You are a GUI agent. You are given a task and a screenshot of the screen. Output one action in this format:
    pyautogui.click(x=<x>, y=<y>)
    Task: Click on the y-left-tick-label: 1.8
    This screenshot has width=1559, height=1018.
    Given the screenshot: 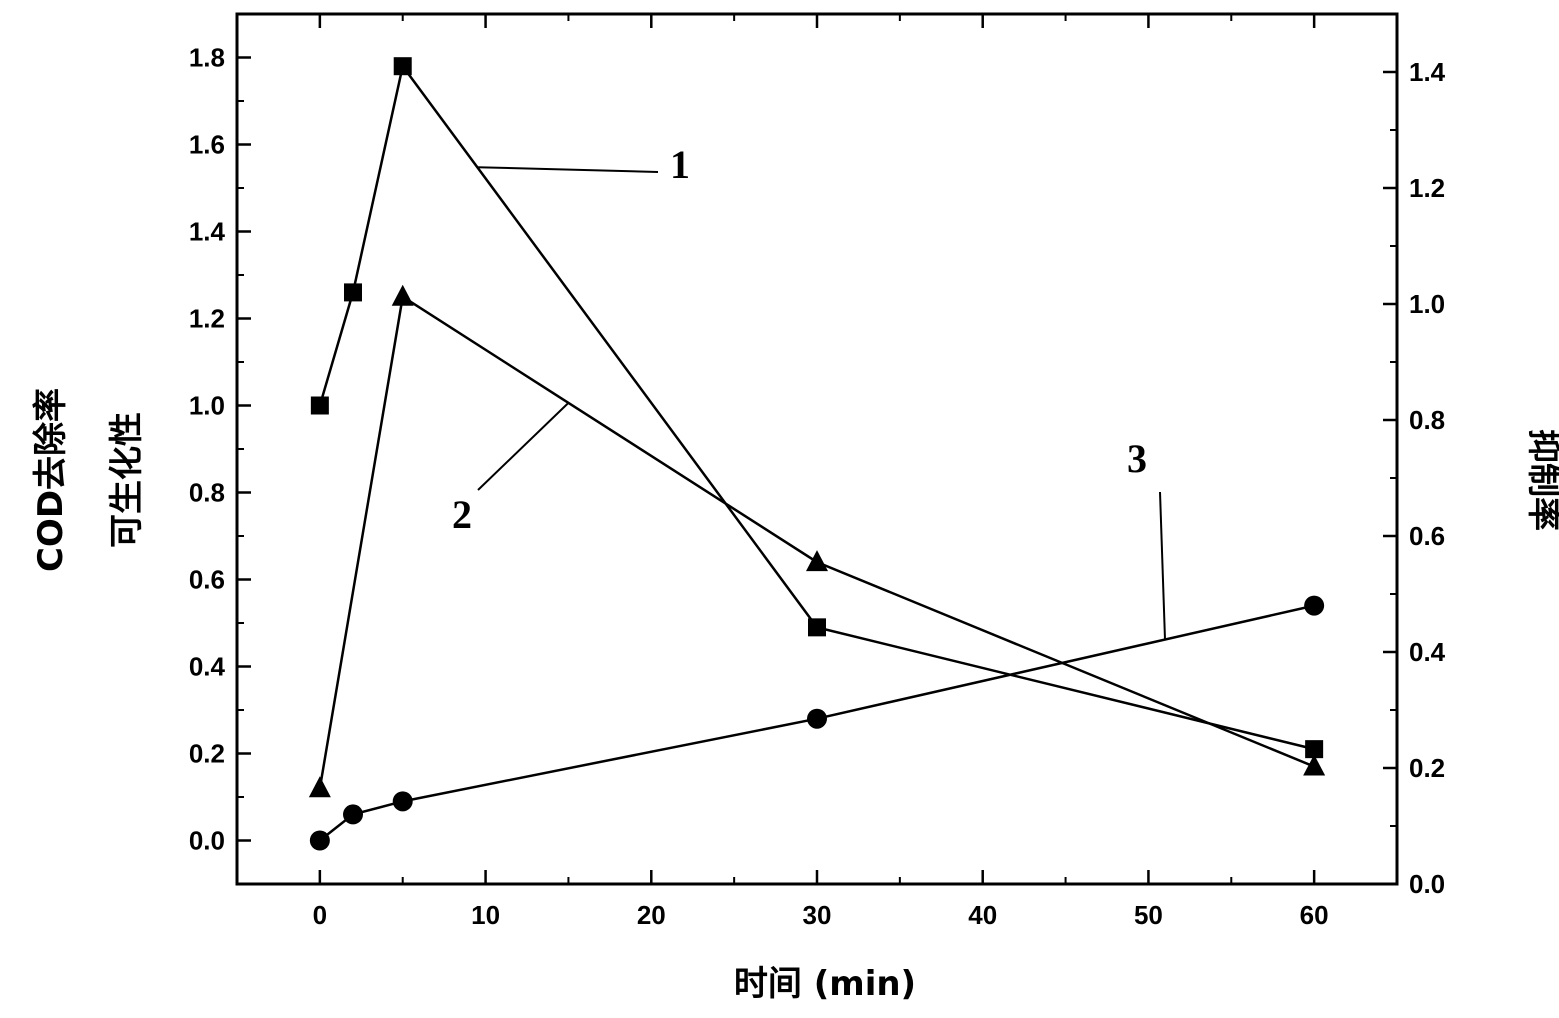 What is the action you would take?
    pyautogui.click(x=207, y=58)
    